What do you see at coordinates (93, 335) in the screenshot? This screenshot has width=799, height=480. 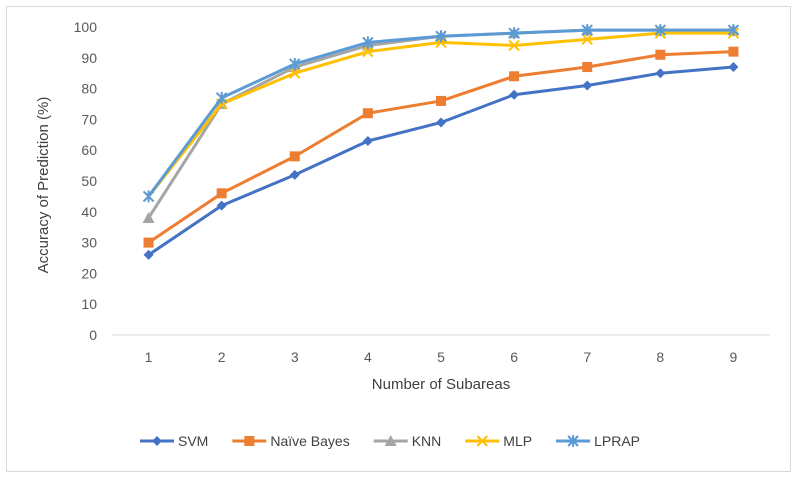 I see `y-tick-label: 0` at bounding box center [93, 335].